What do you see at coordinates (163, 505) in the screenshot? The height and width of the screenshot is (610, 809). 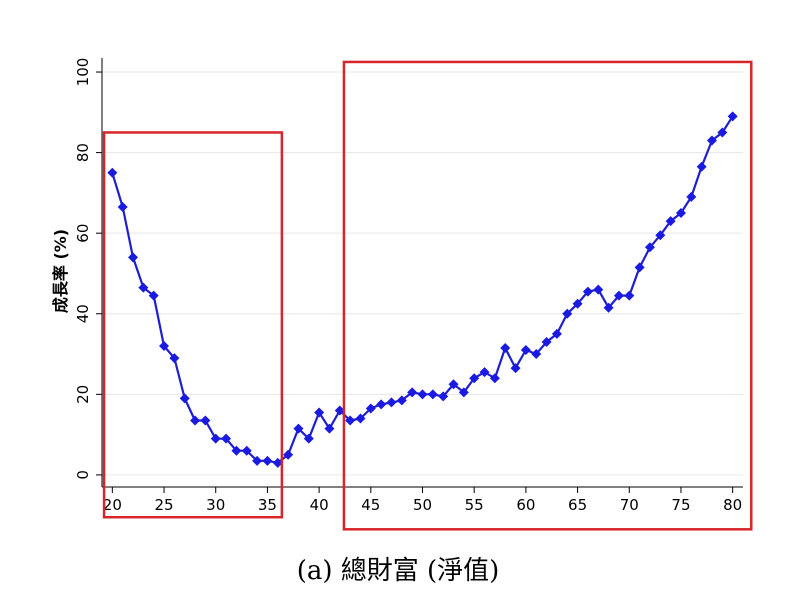 I see `x-tick-label: 25` at bounding box center [163, 505].